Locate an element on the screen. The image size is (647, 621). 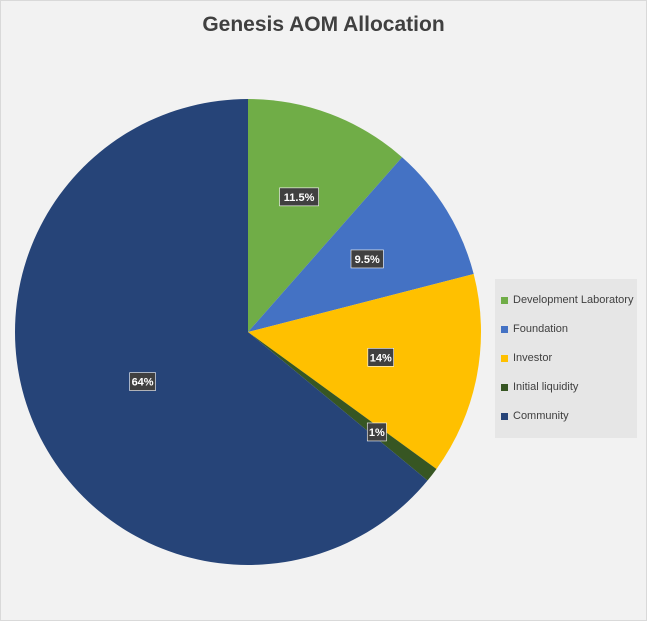
svg-text: 14% is located at coordinates (381, 358).